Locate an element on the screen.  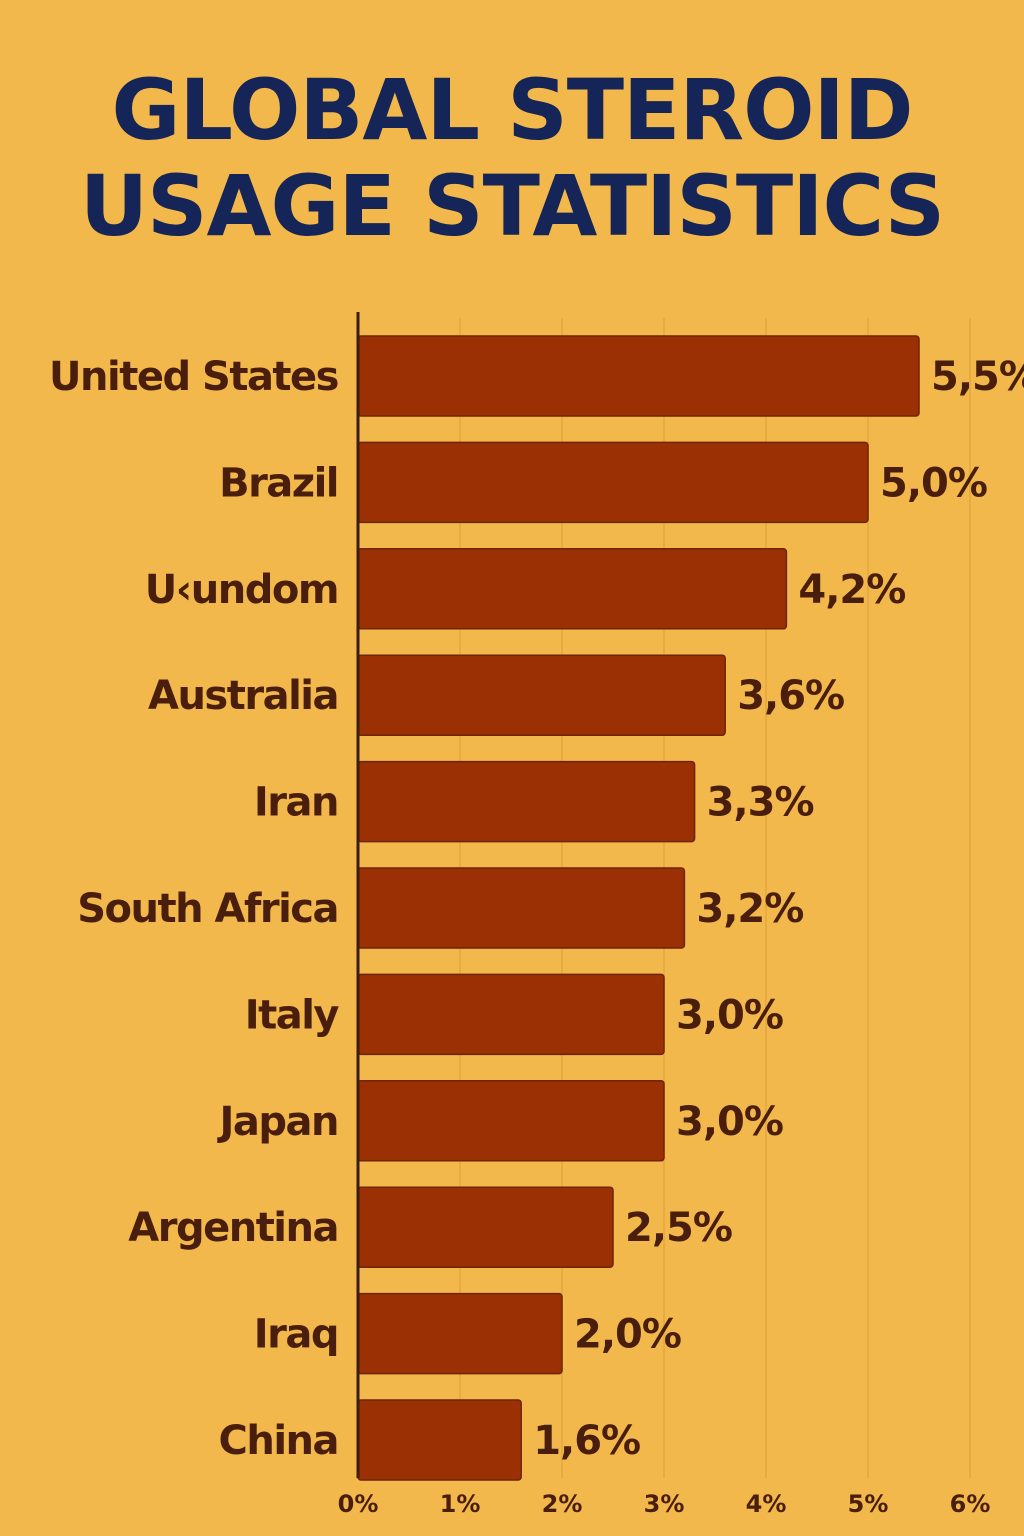
x-tick-label: 2% is located at coordinates (562, 1504).